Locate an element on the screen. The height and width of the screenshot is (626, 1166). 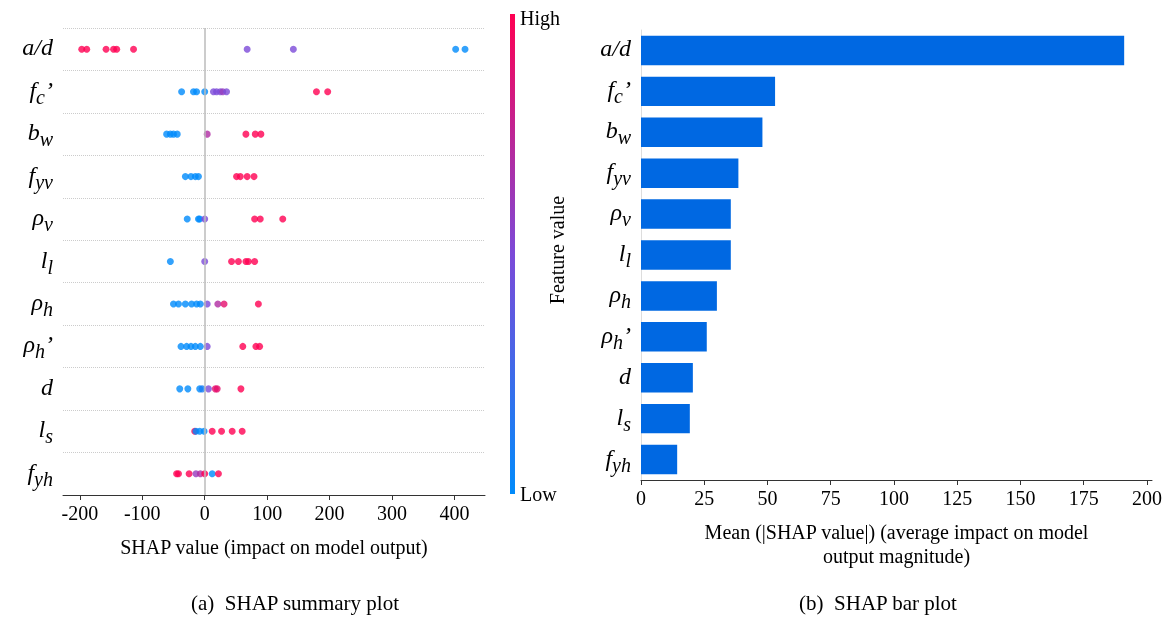
text: (a) SHAP summary plot is located at coordinates (295, 602).